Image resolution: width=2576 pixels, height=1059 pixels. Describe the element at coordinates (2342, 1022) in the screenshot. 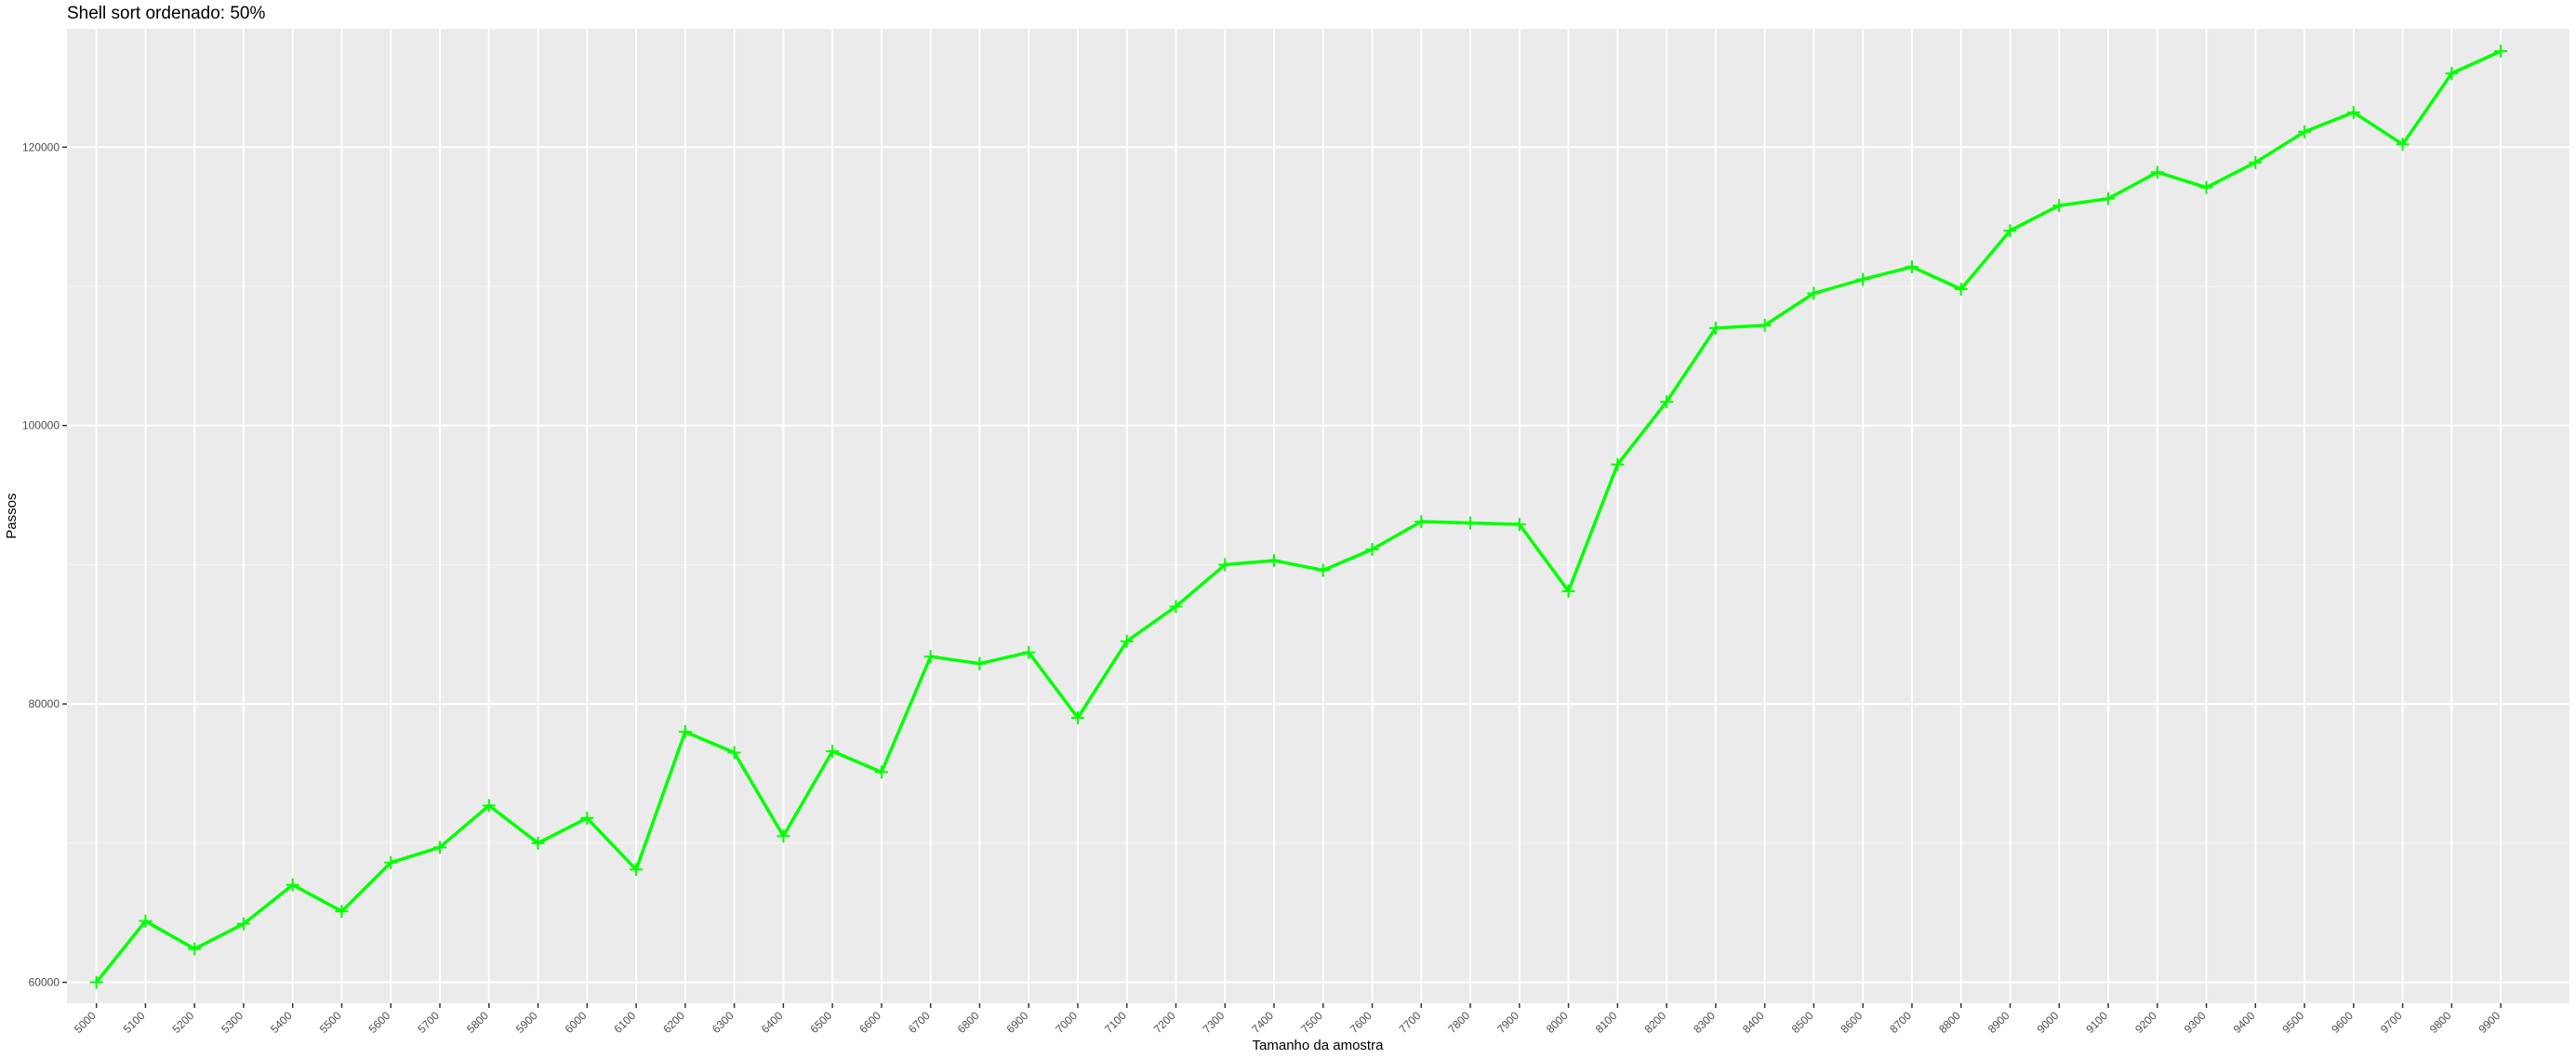

I see `x-tick-label: 9600` at that location.